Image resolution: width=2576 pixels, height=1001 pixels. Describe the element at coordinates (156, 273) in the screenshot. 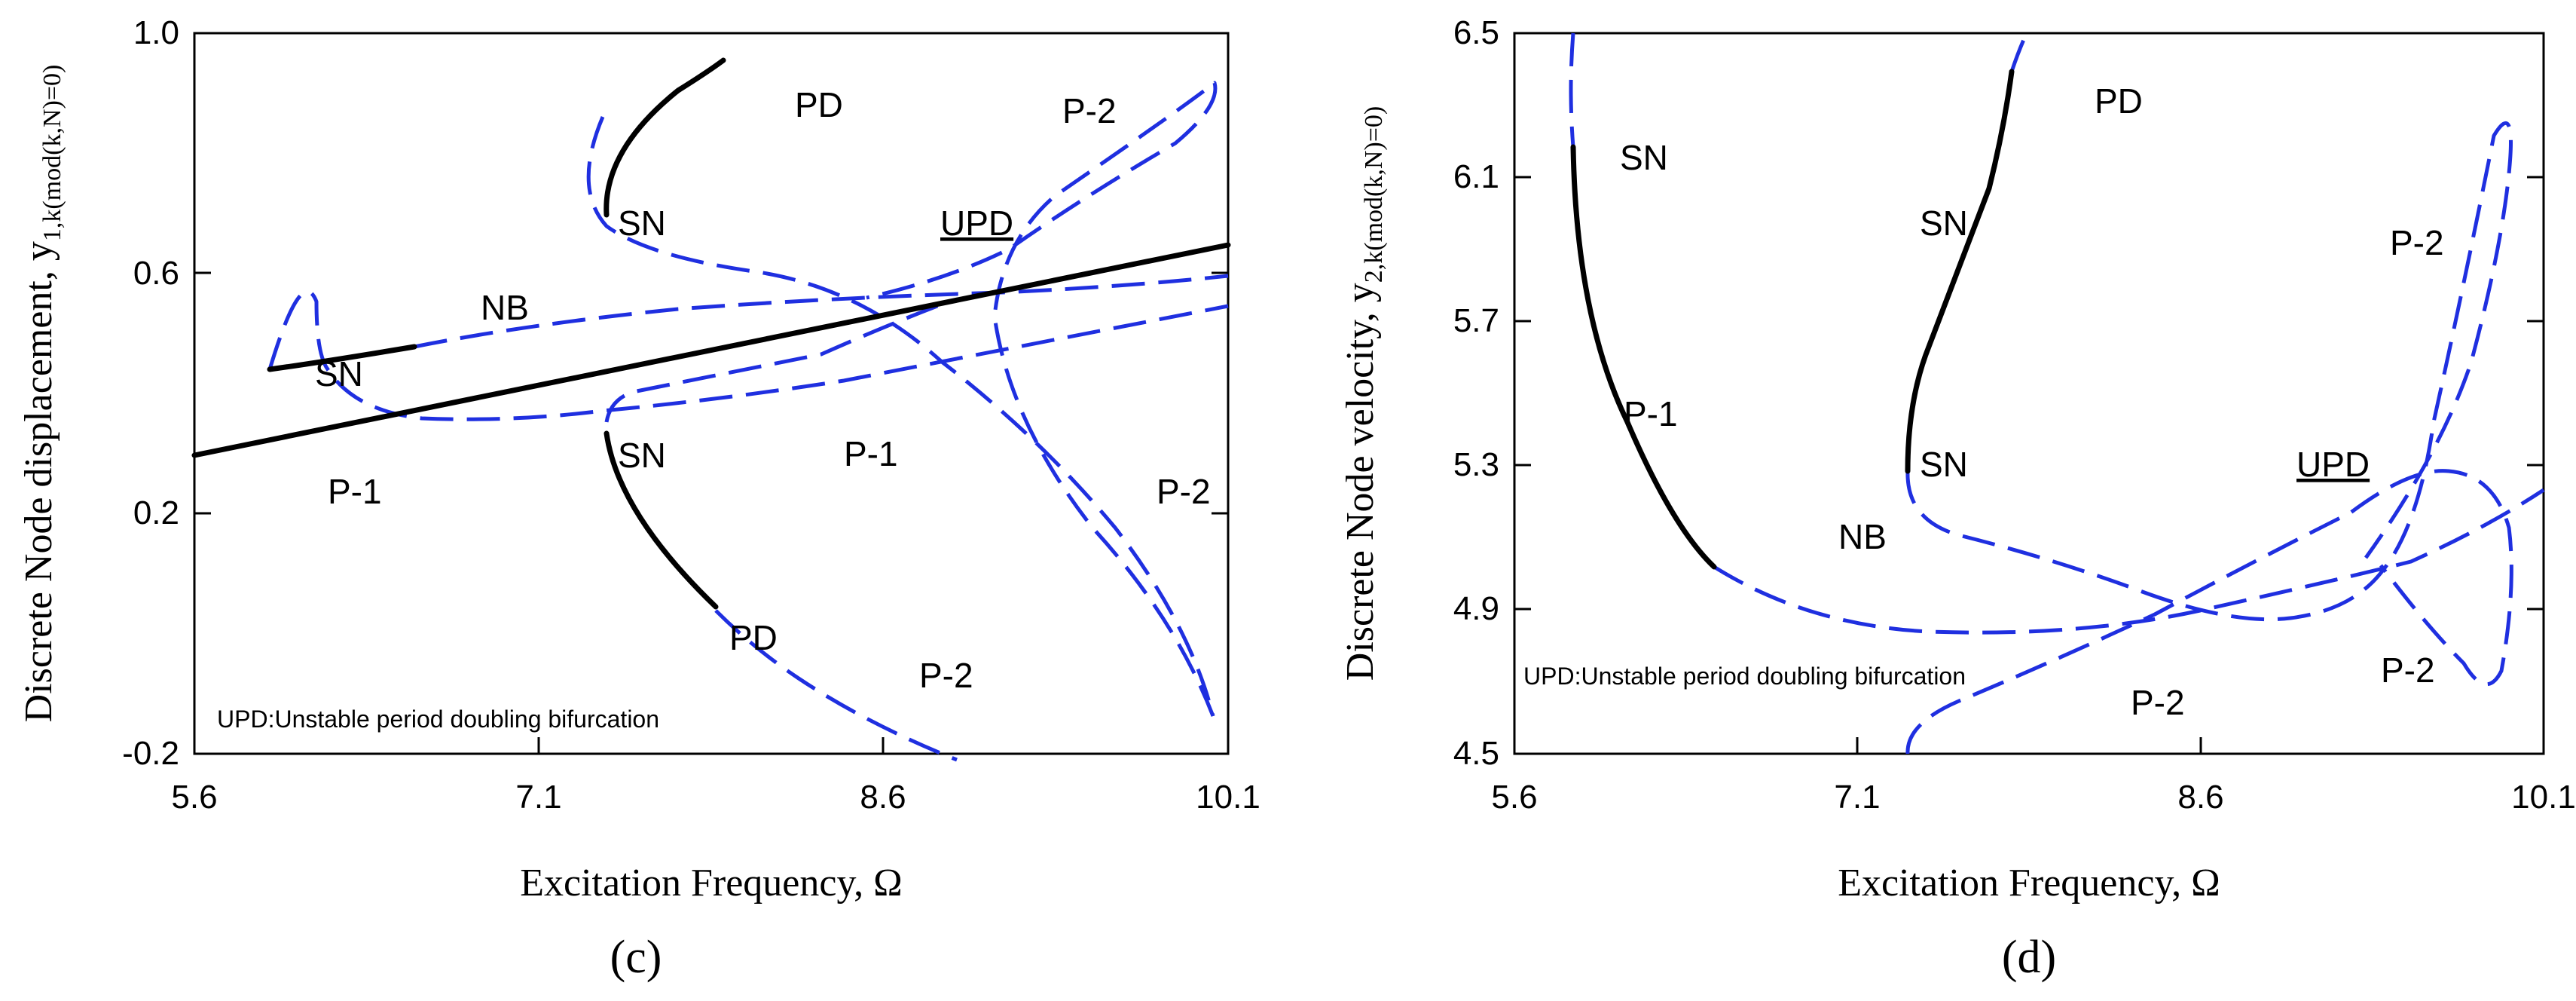

I see `y-tick-label: 0.6` at that location.